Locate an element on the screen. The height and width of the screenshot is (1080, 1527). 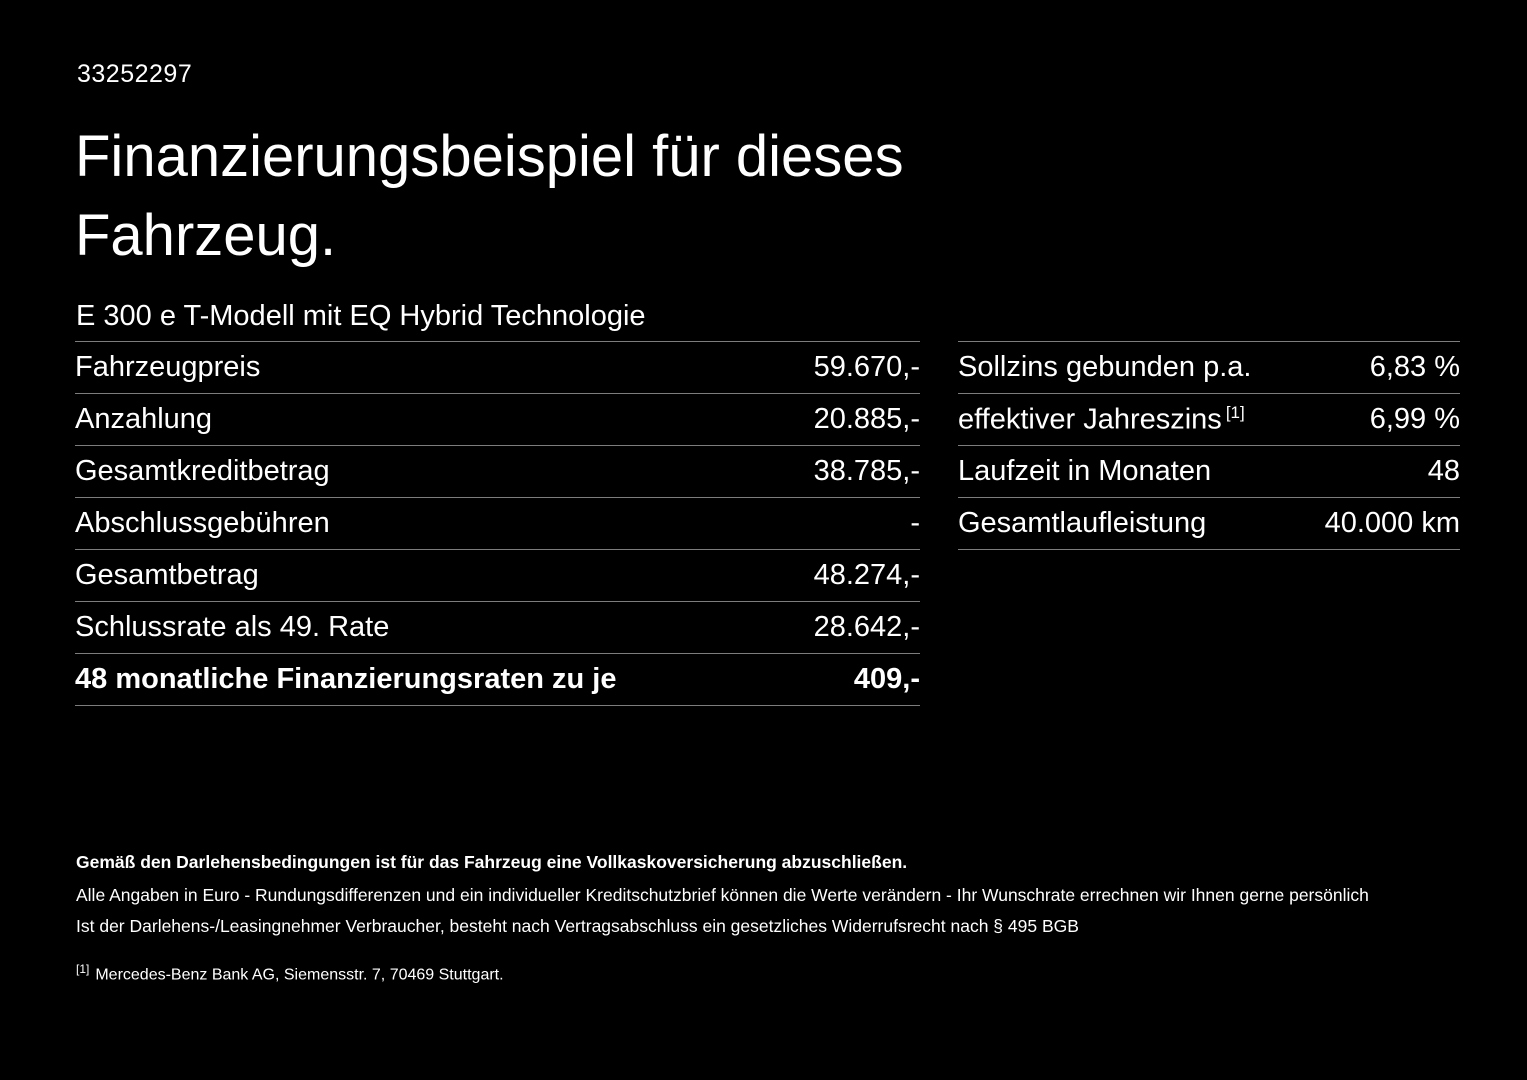
row-label: Laufzeit in Monaten is located at coordinates (1085, 471).